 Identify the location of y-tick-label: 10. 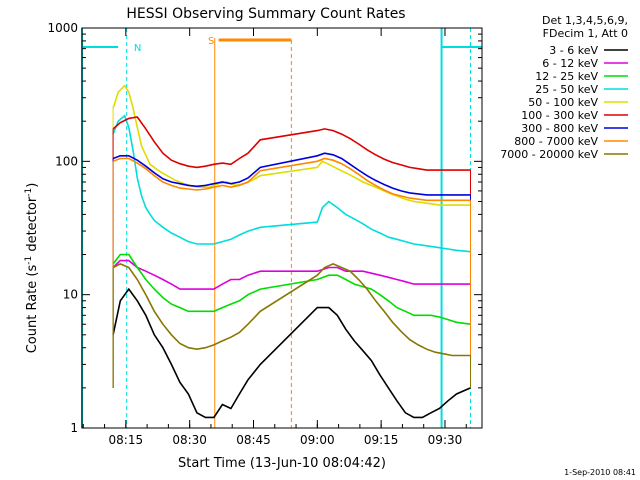
(70, 295).